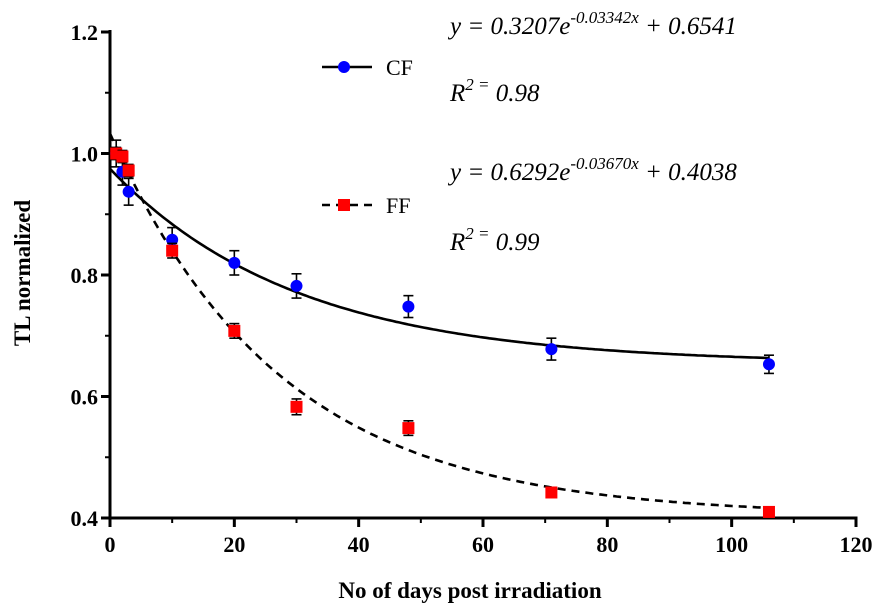  What do you see at coordinates (856, 544) in the screenshot?
I see `x-tick-label: 120` at bounding box center [856, 544].